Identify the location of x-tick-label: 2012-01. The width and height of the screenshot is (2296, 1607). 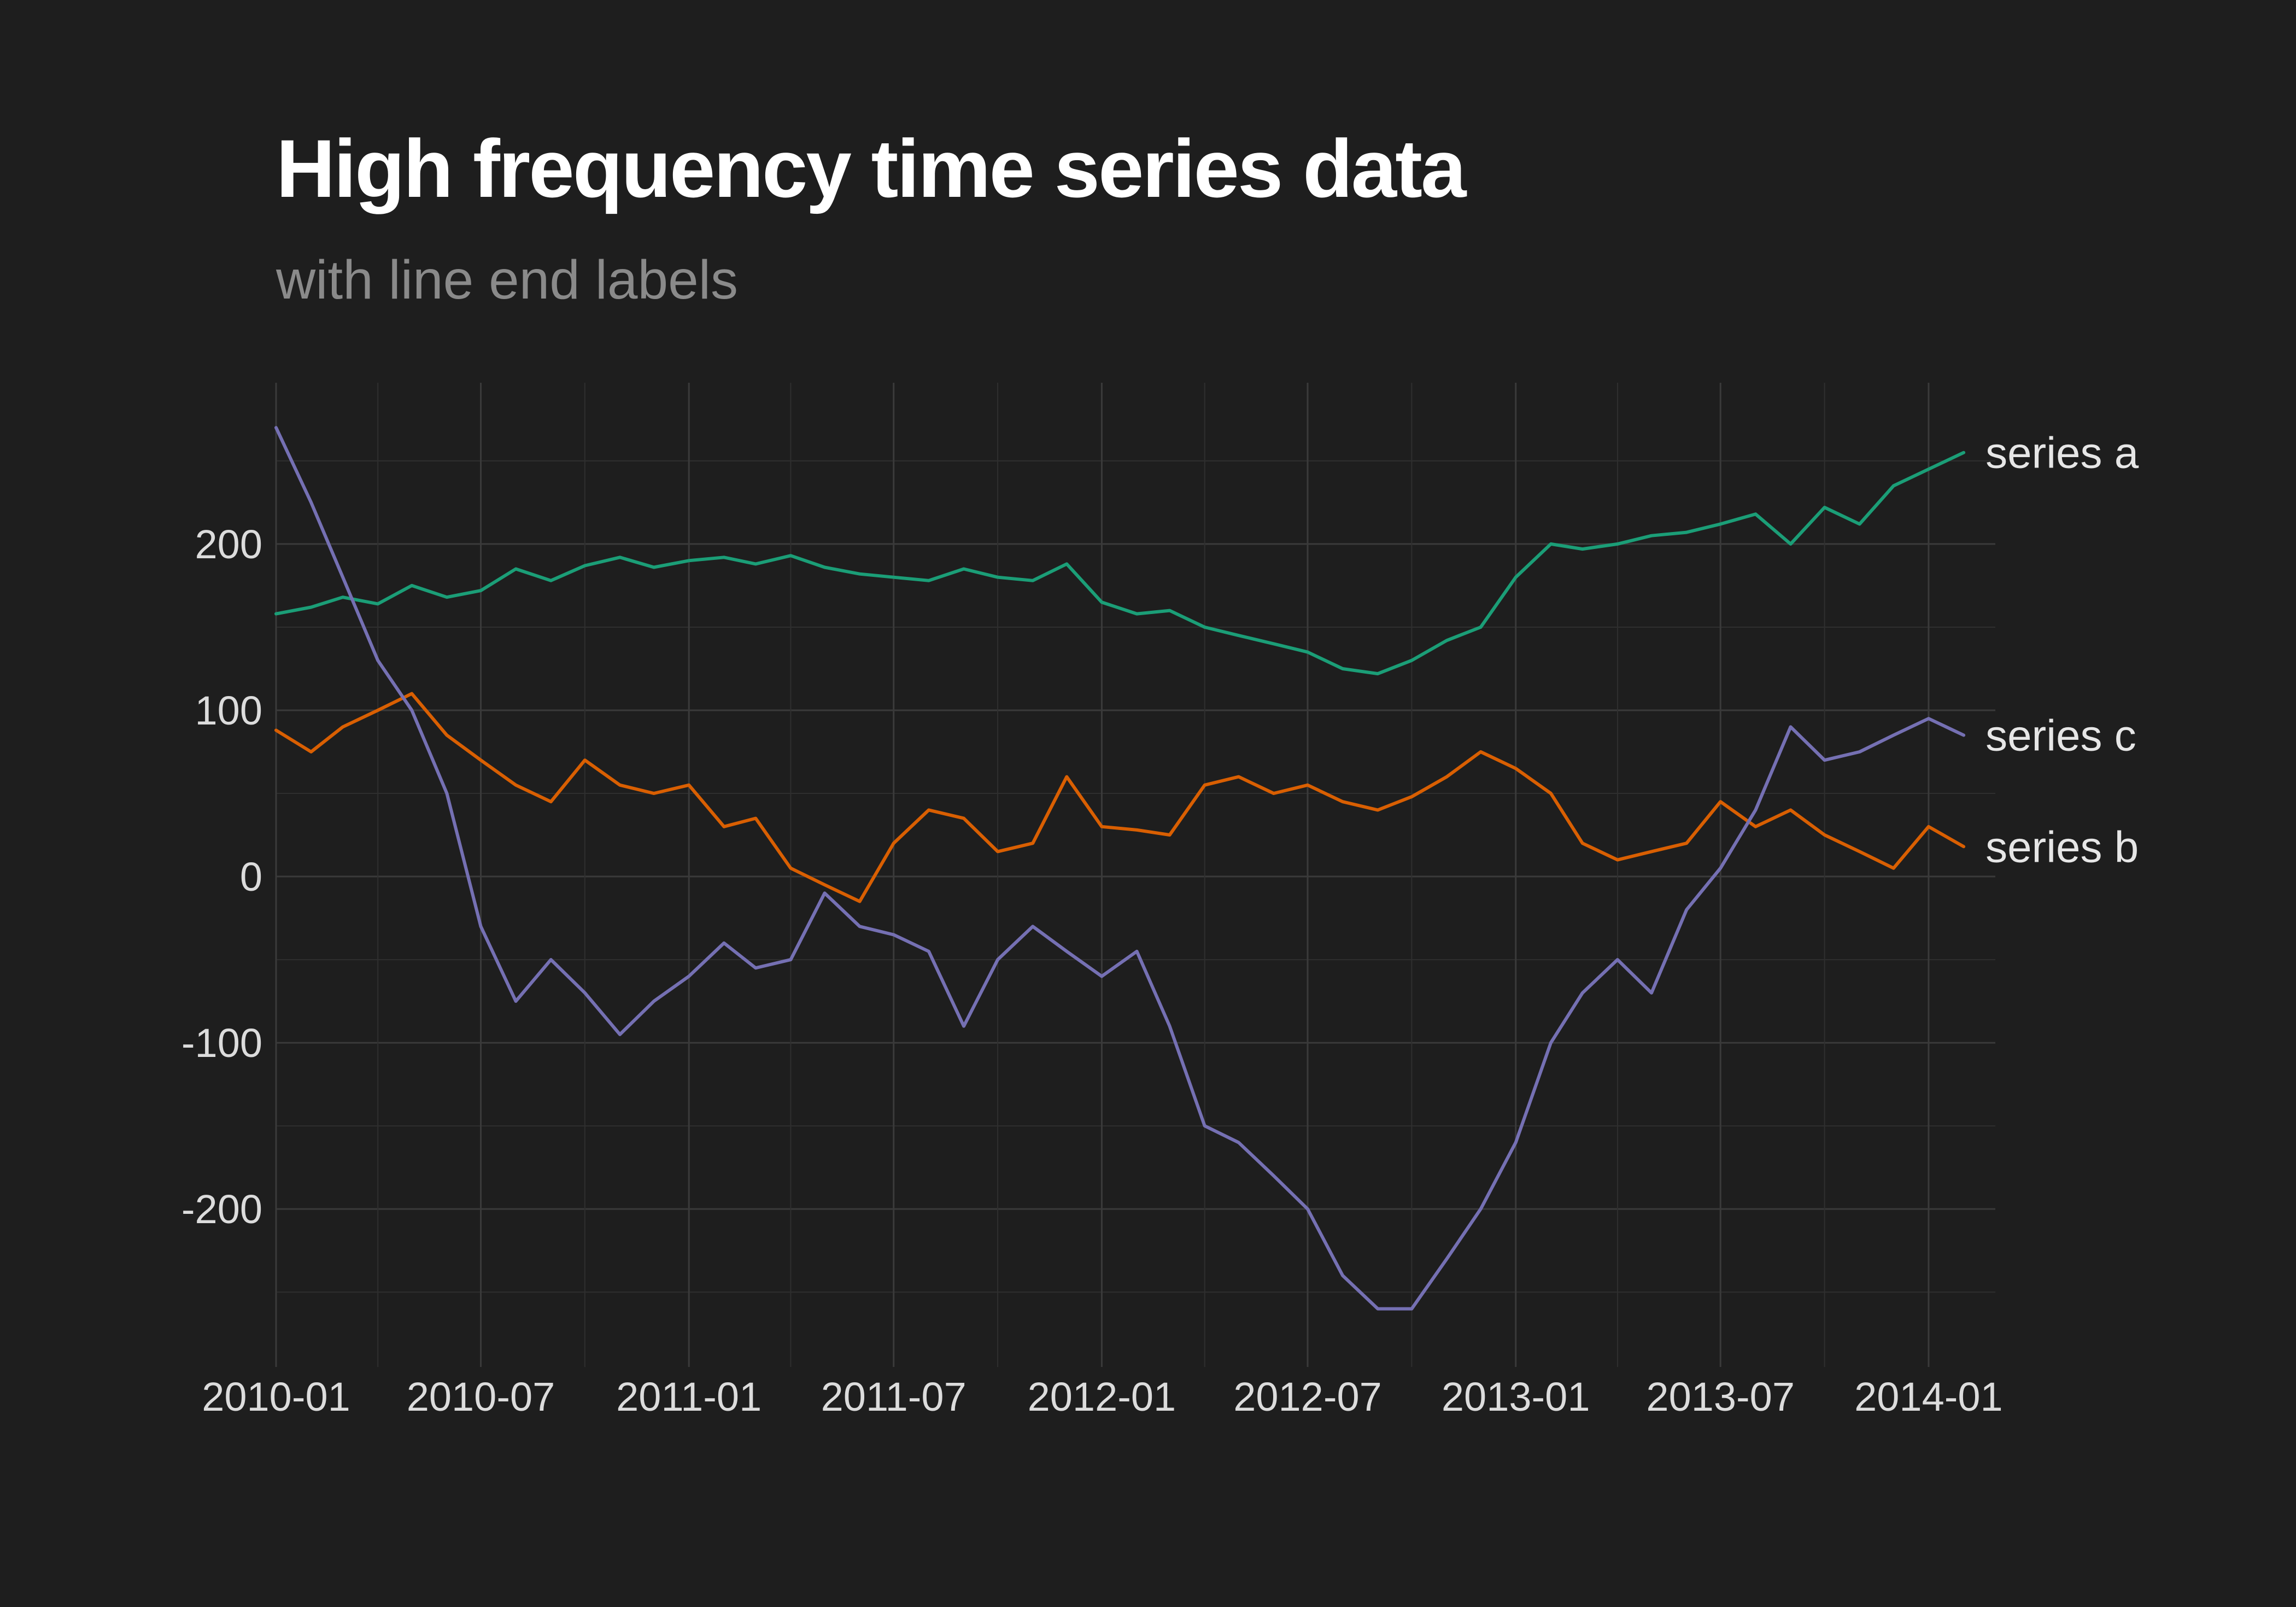
(1102, 1396).